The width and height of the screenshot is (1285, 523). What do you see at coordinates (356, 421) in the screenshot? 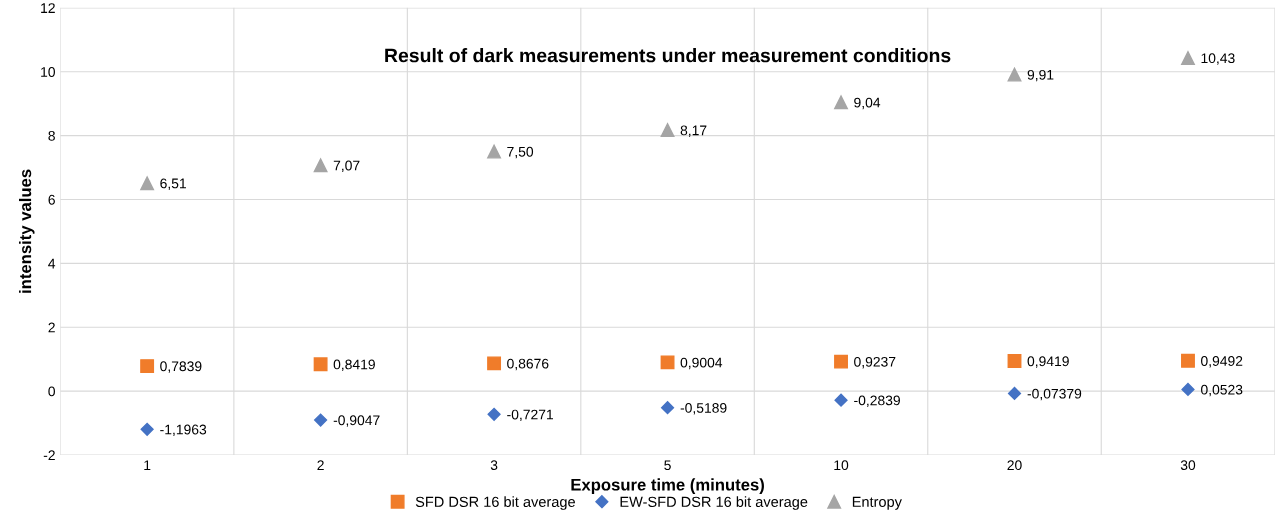
I see `data-label: -0,9047` at bounding box center [356, 421].